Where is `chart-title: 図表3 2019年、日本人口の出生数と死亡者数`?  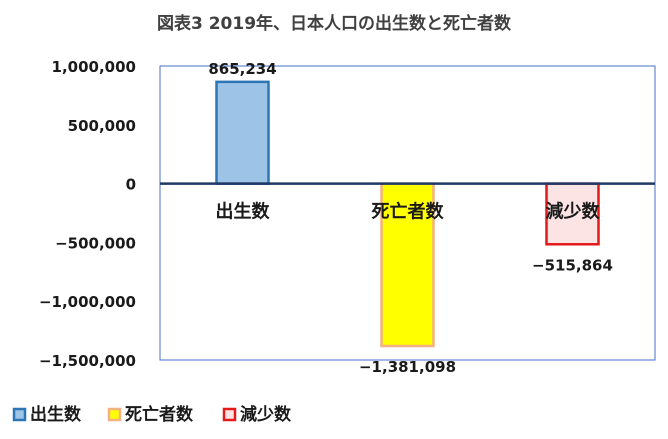 chart-title: 図表3 2019年、日本人口の出生数と死亡者数 is located at coordinates (334, 23).